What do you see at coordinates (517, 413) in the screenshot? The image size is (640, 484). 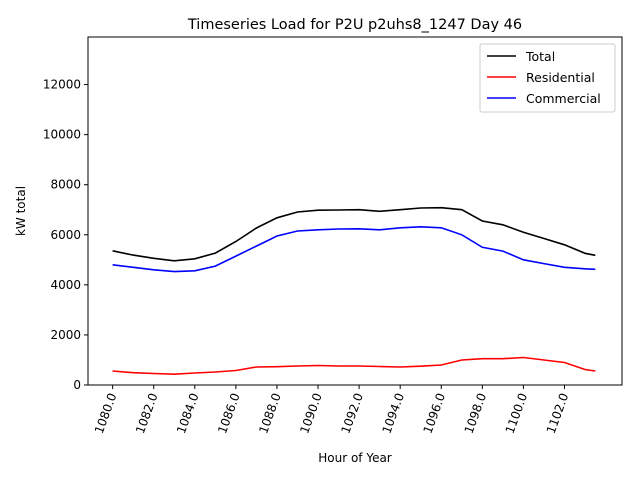 I see `x-tick-label: 1100.0` at bounding box center [517, 413].